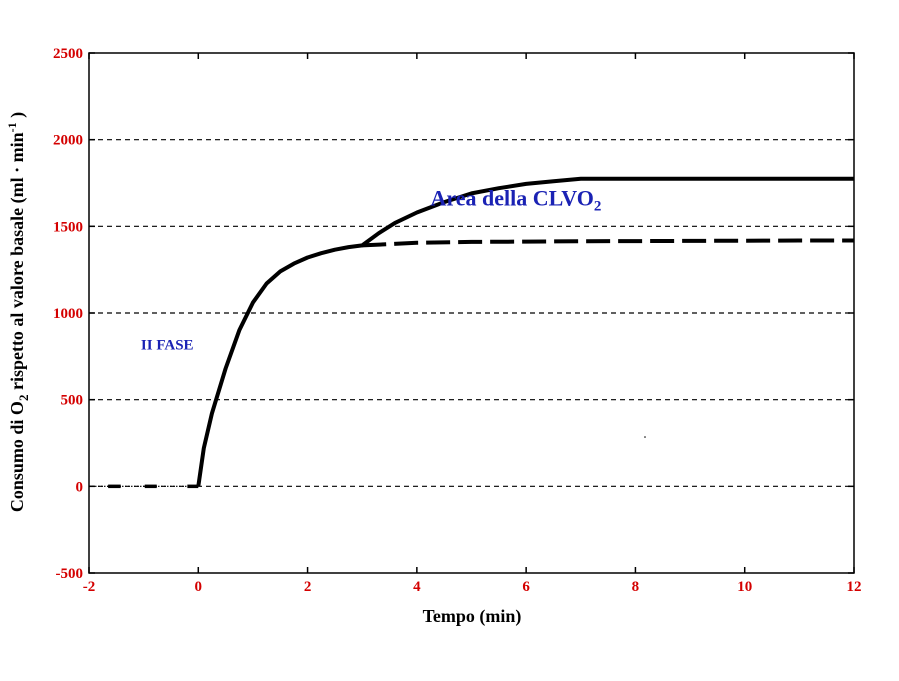 This screenshot has width=899, height=681. I want to click on y-tick-label: 1000, so click(68, 314).